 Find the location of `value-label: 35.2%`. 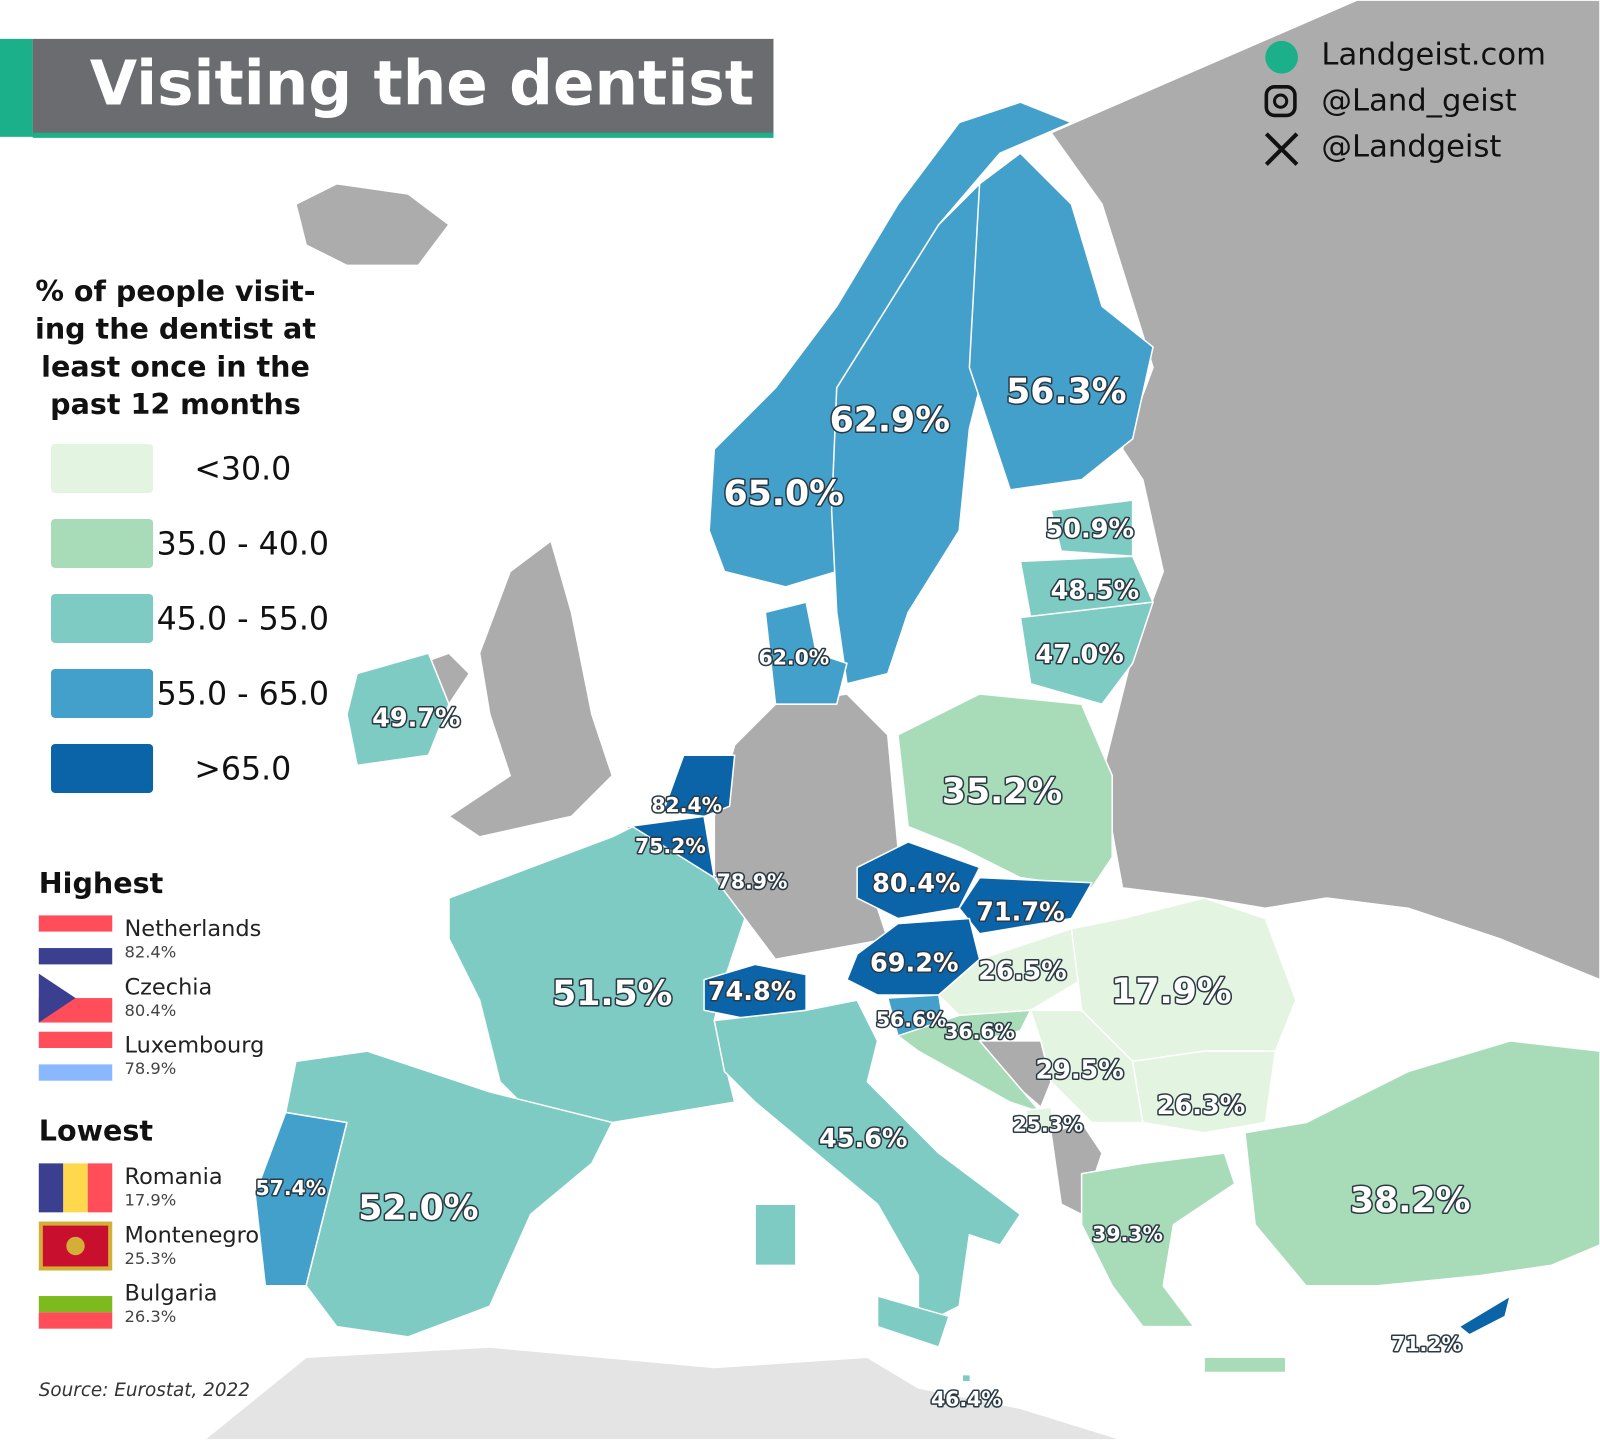

value-label: 35.2% is located at coordinates (1002, 792).